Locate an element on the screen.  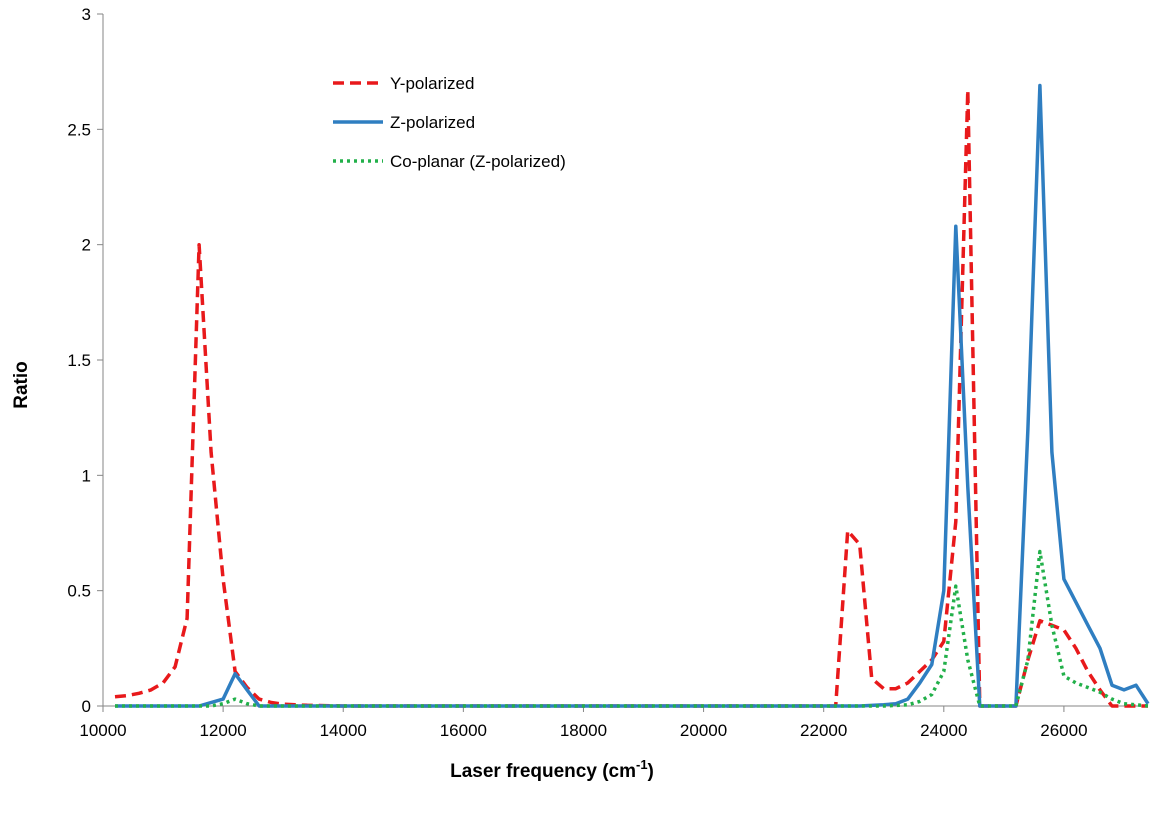
y-axis-title: Ratio is located at coordinates (21, 385).